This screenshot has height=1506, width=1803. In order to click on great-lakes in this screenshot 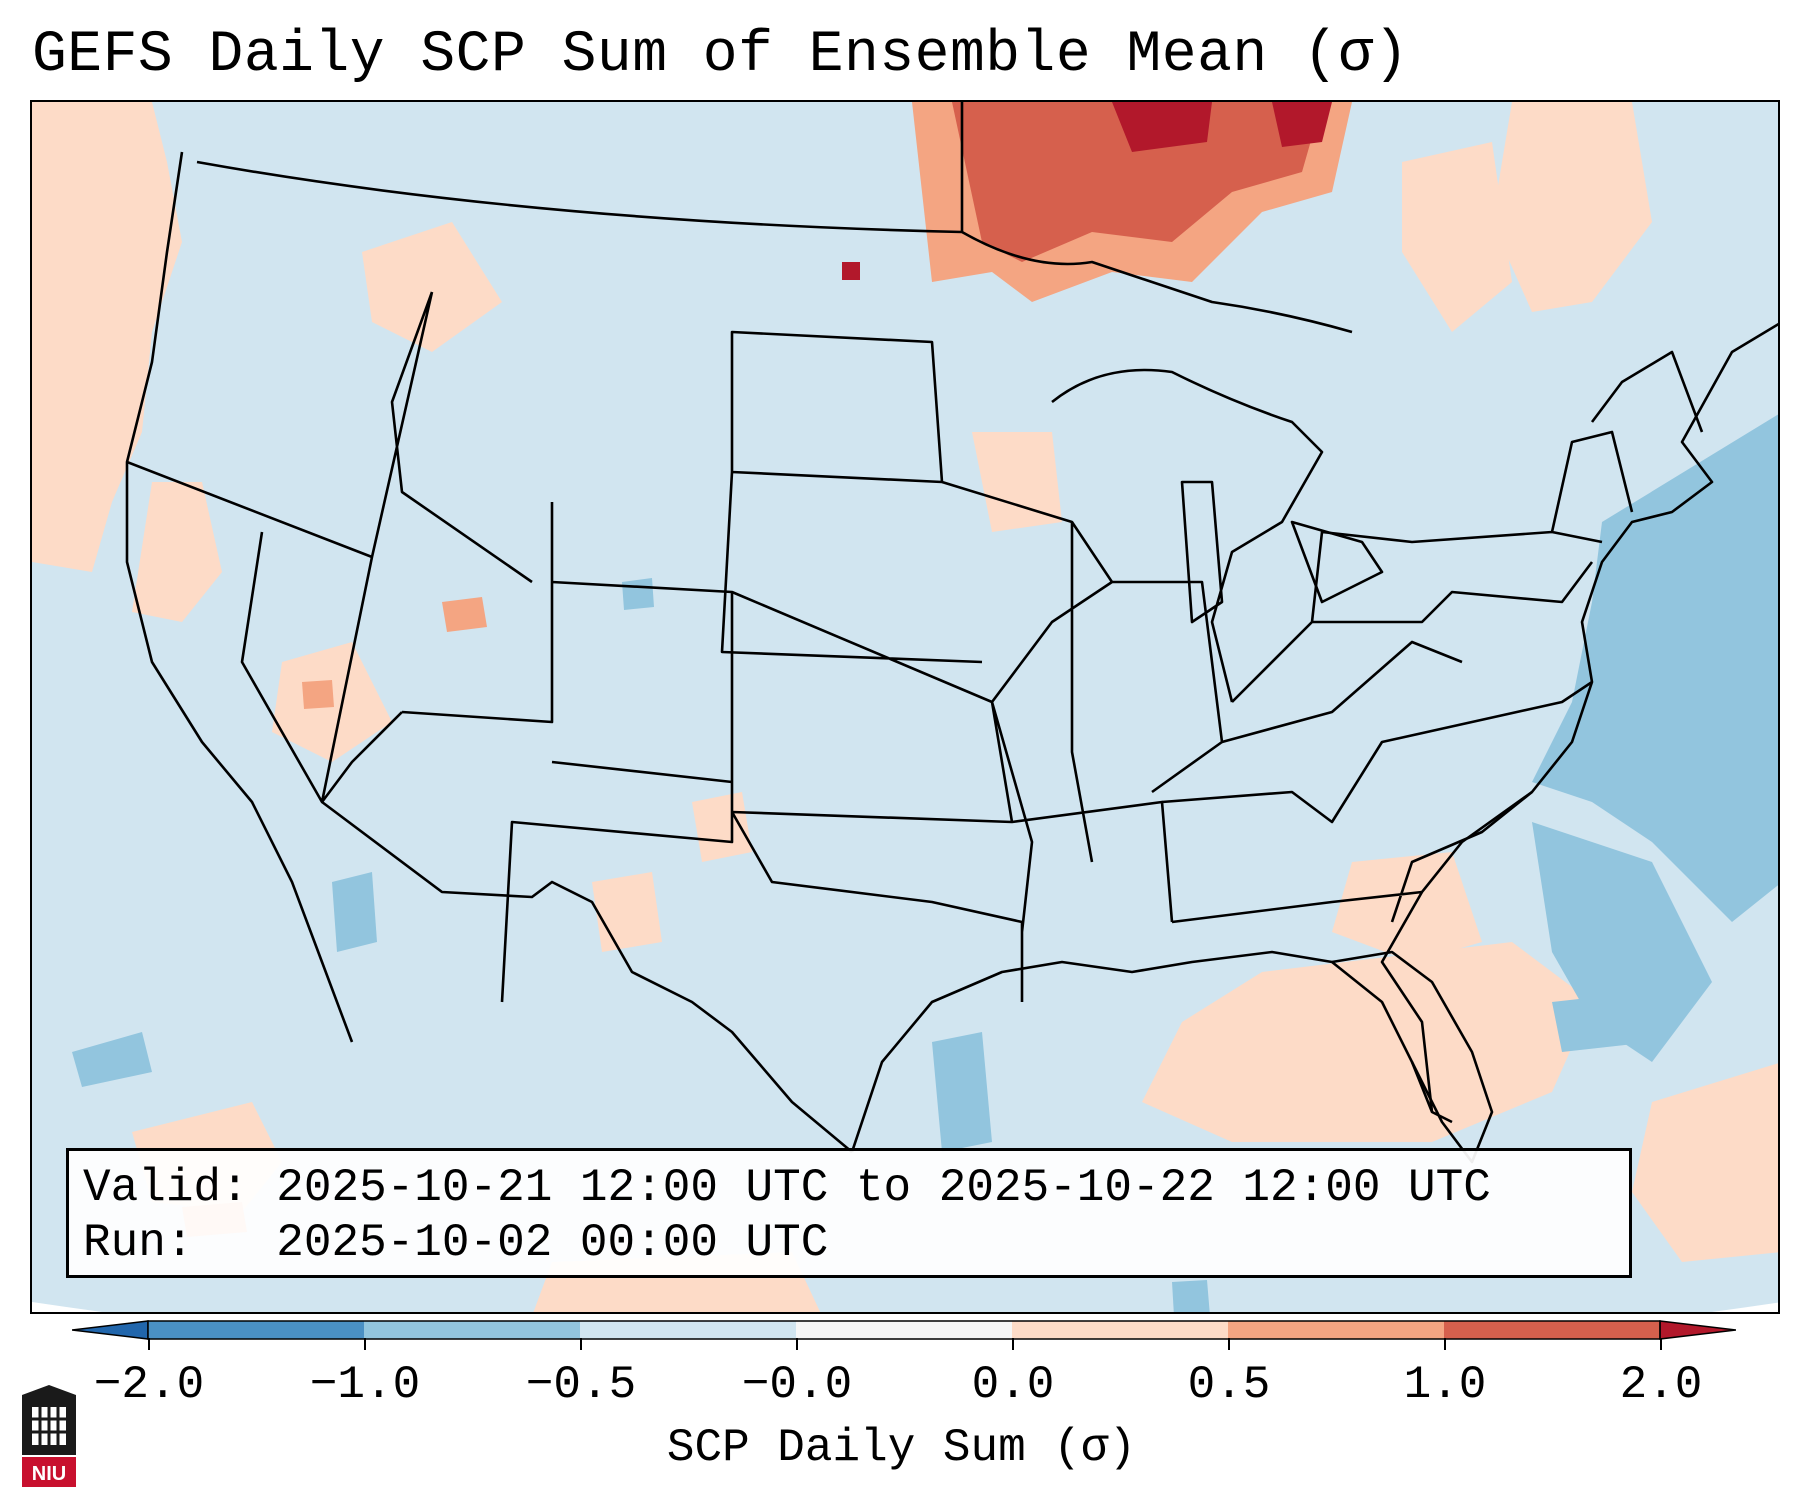, I will do `click(1217, 535)`.